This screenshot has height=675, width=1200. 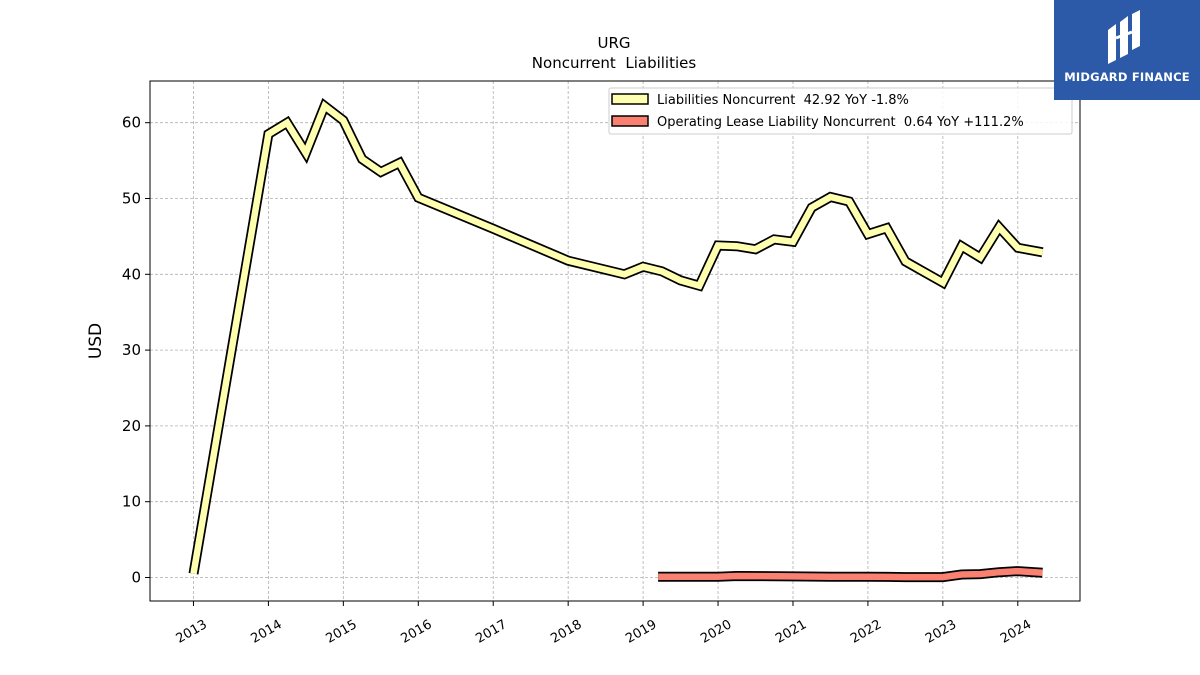 I want to click on x-tick-label: 2014, so click(x=267, y=632).